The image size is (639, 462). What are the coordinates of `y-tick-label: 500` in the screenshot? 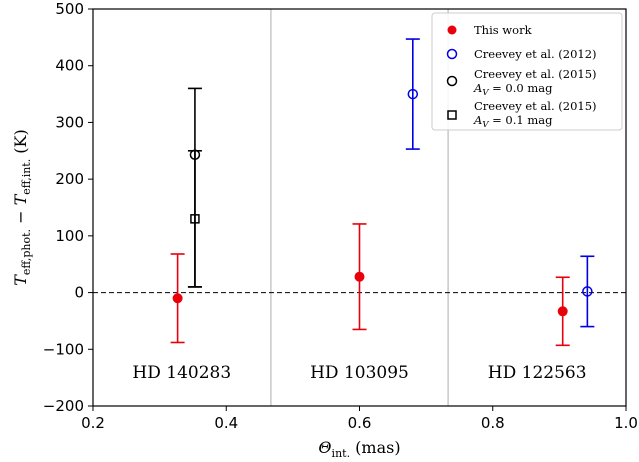 It's located at (69, 9).